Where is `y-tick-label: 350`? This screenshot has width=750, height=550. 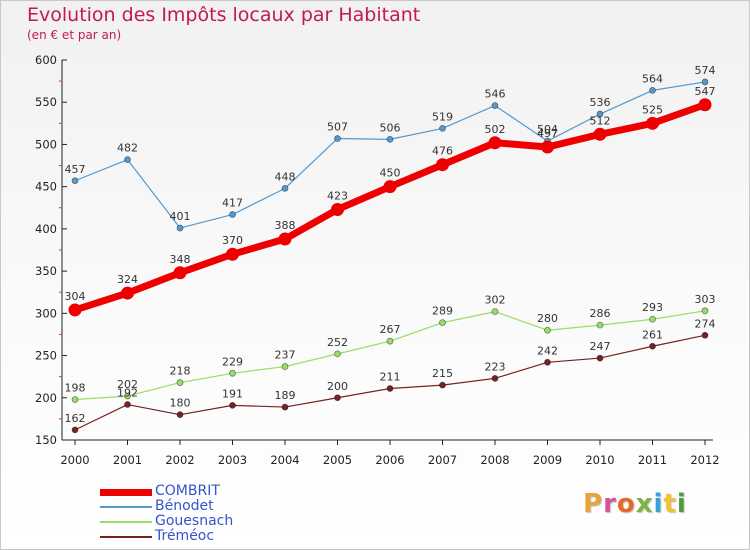
y-tick-label: 350 is located at coordinates (46, 271).